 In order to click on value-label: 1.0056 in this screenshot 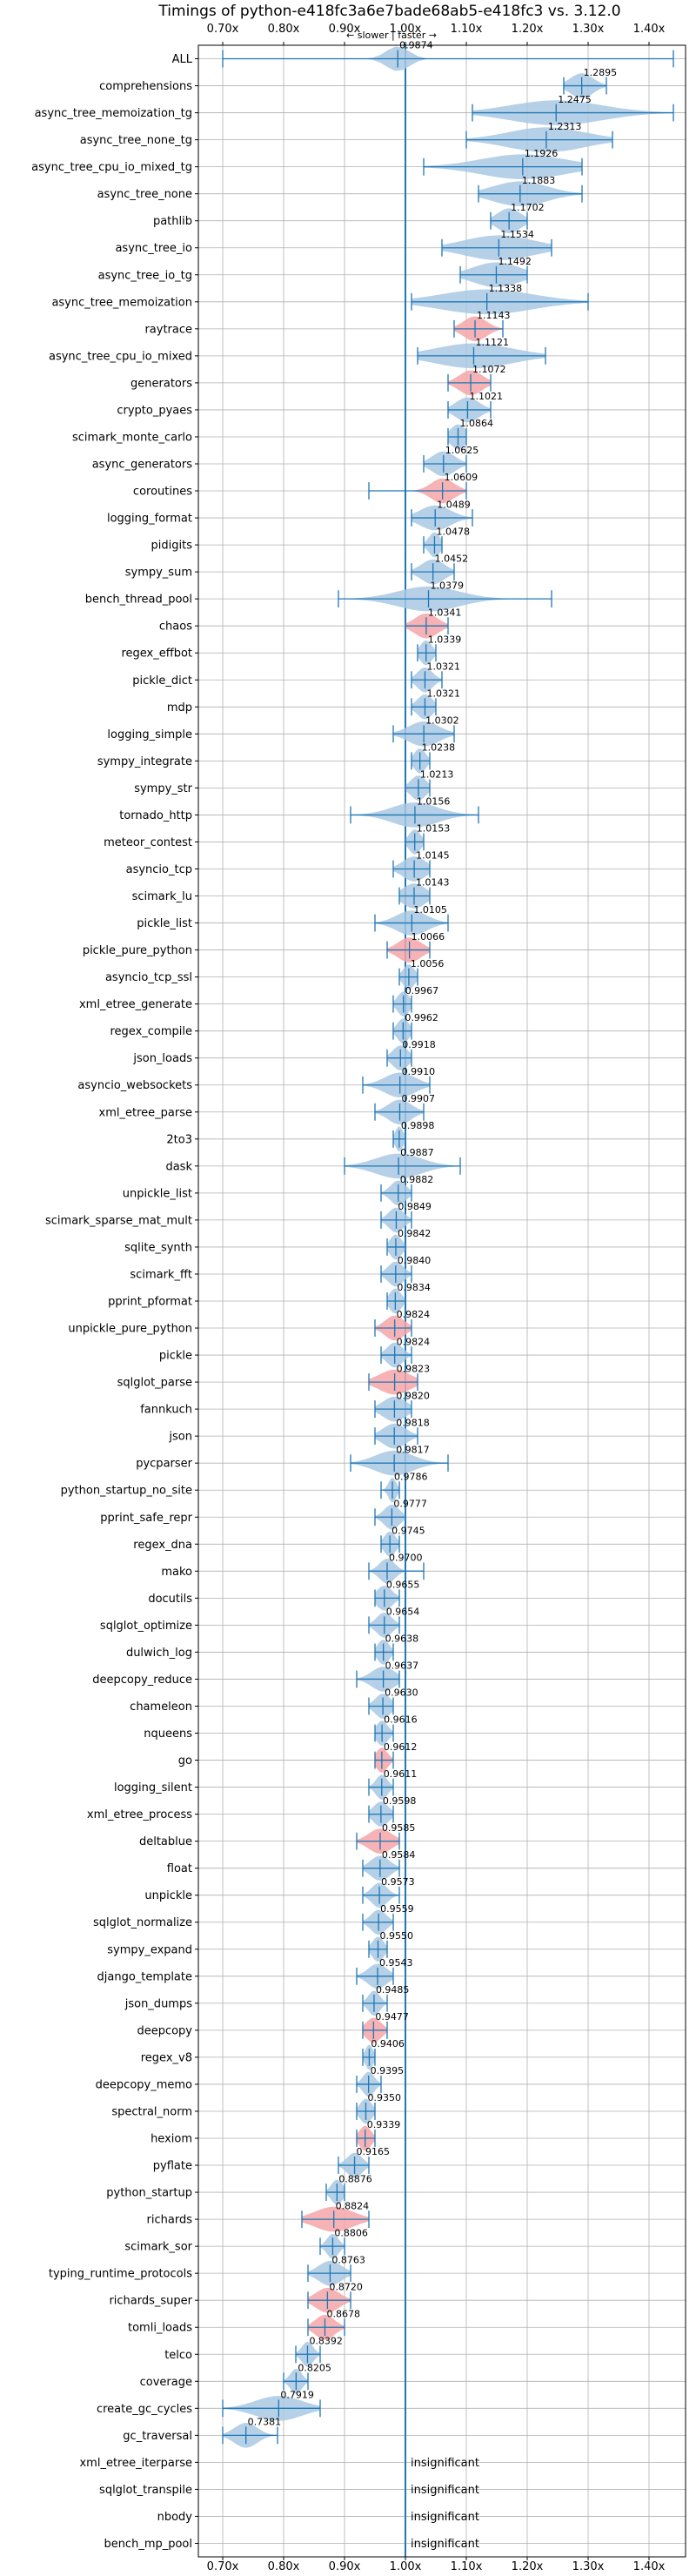, I will do `click(428, 963)`.